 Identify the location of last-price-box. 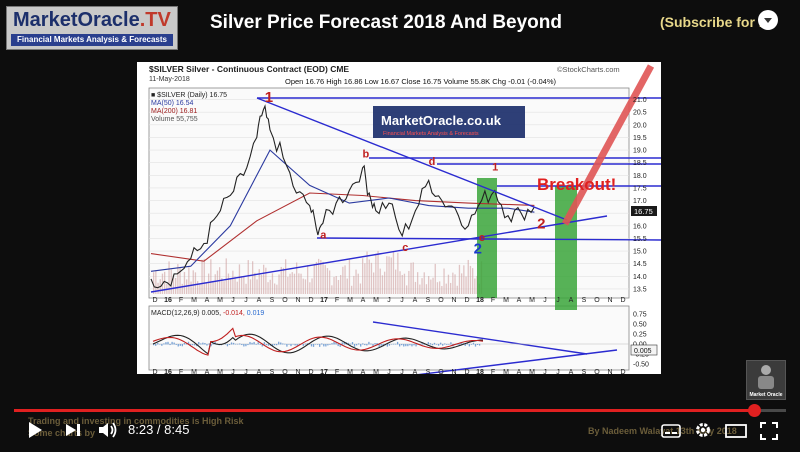
(644, 211).